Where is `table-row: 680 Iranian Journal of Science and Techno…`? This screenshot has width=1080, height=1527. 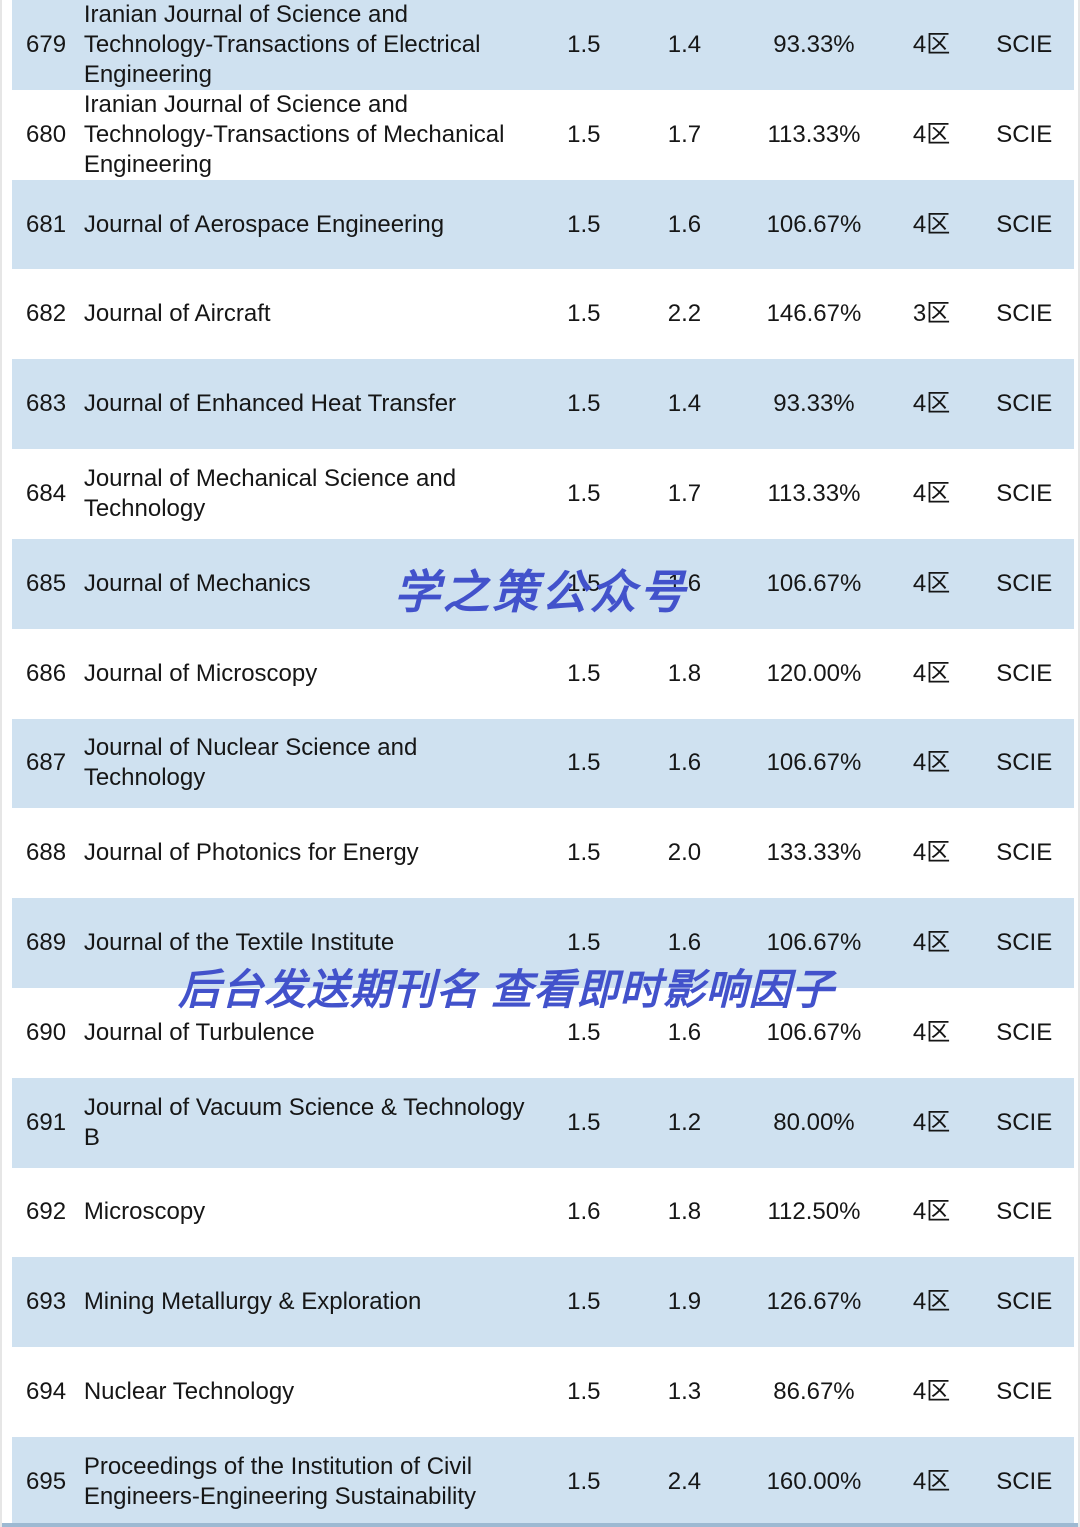 table-row: 680 Iranian Journal of Science and Techno… is located at coordinates (543, 135).